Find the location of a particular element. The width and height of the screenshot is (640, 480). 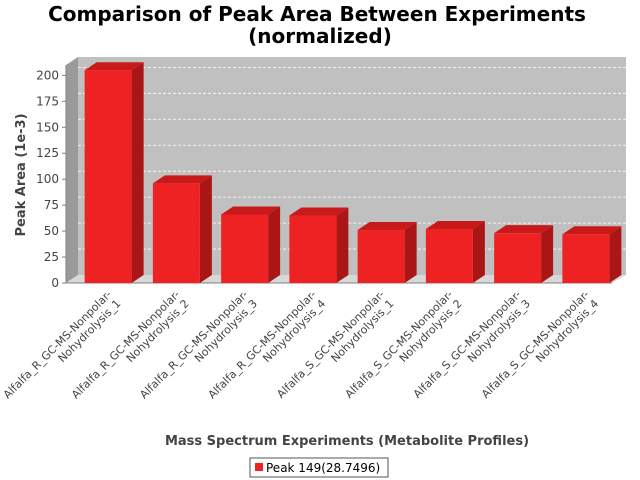

y-tick-label: 175 is located at coordinates (47, 101).